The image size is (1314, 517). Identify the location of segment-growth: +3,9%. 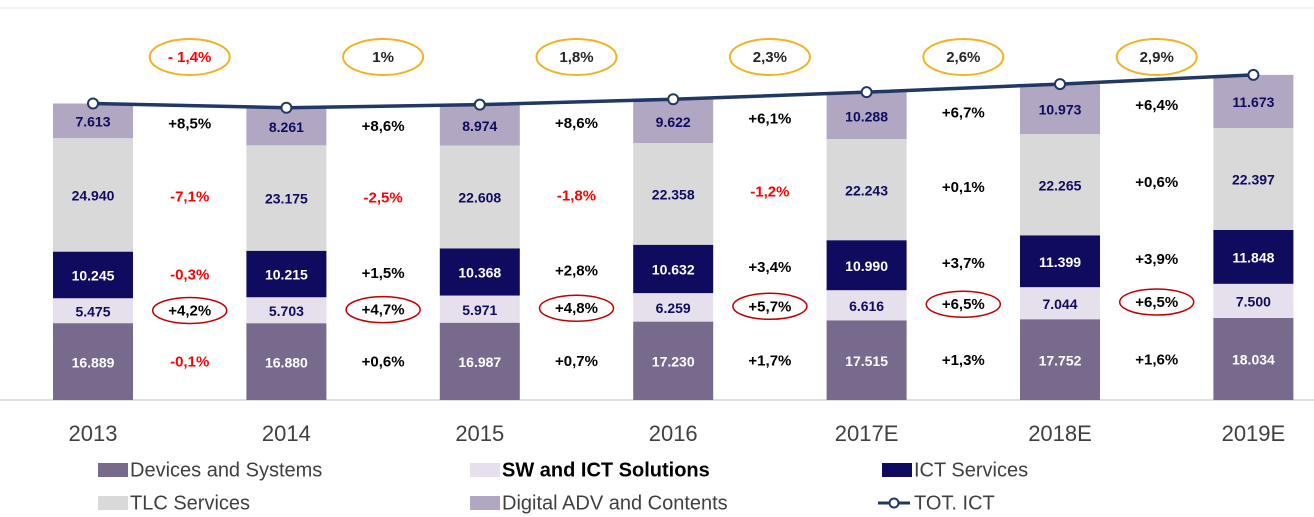
(1156, 259).